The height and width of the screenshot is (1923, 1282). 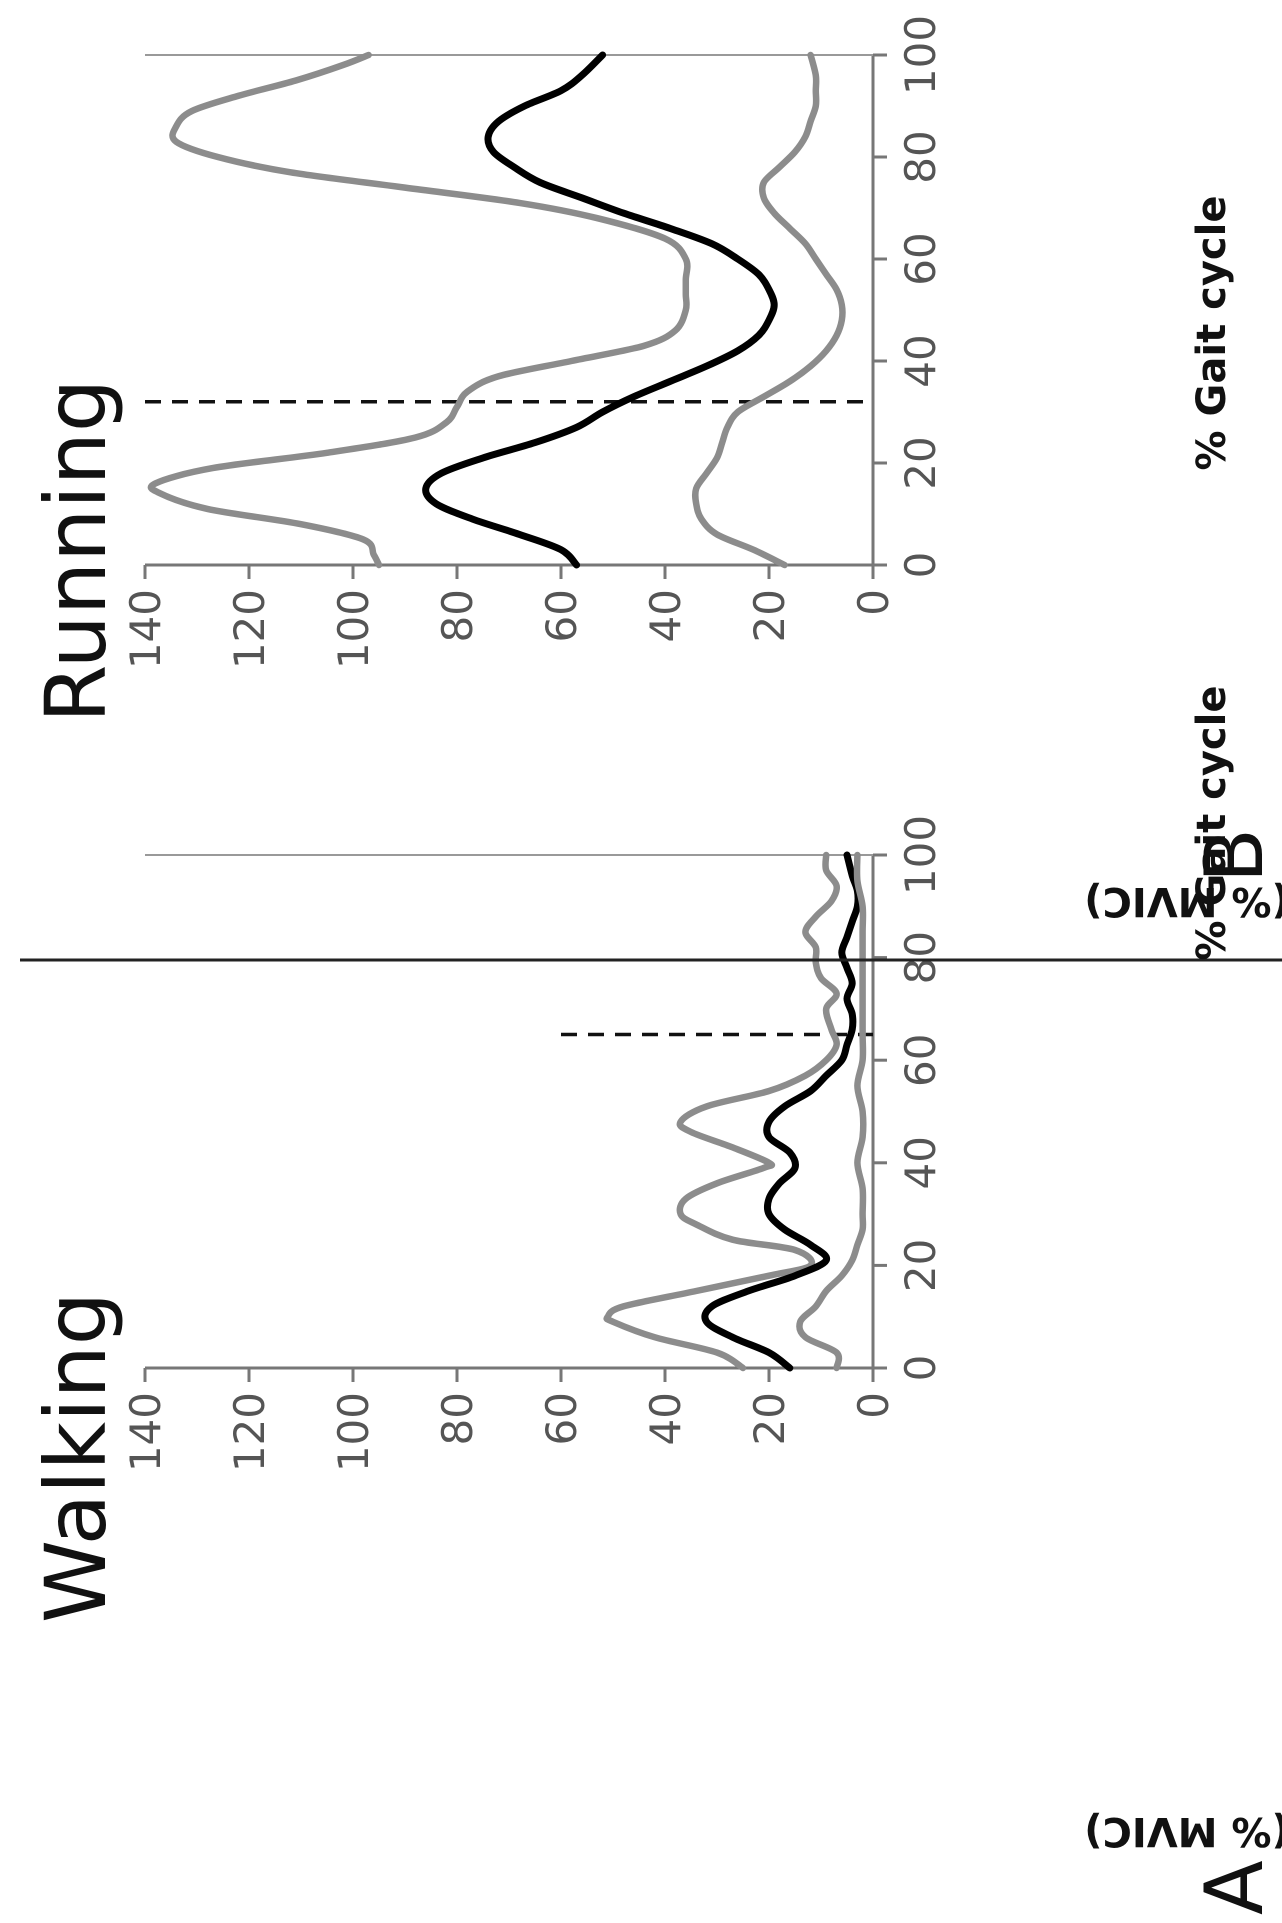 What do you see at coordinates (76, 551) in the screenshot?
I see `panel-title: Running` at bounding box center [76, 551].